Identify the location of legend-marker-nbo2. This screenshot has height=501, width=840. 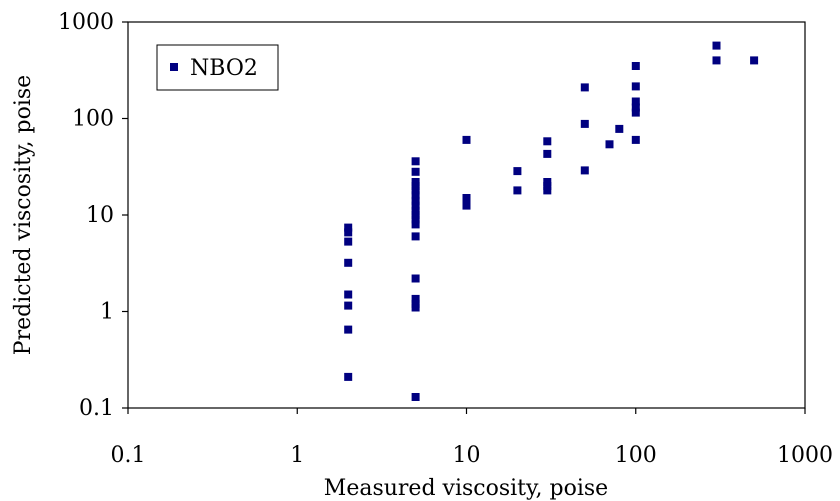
(174, 67).